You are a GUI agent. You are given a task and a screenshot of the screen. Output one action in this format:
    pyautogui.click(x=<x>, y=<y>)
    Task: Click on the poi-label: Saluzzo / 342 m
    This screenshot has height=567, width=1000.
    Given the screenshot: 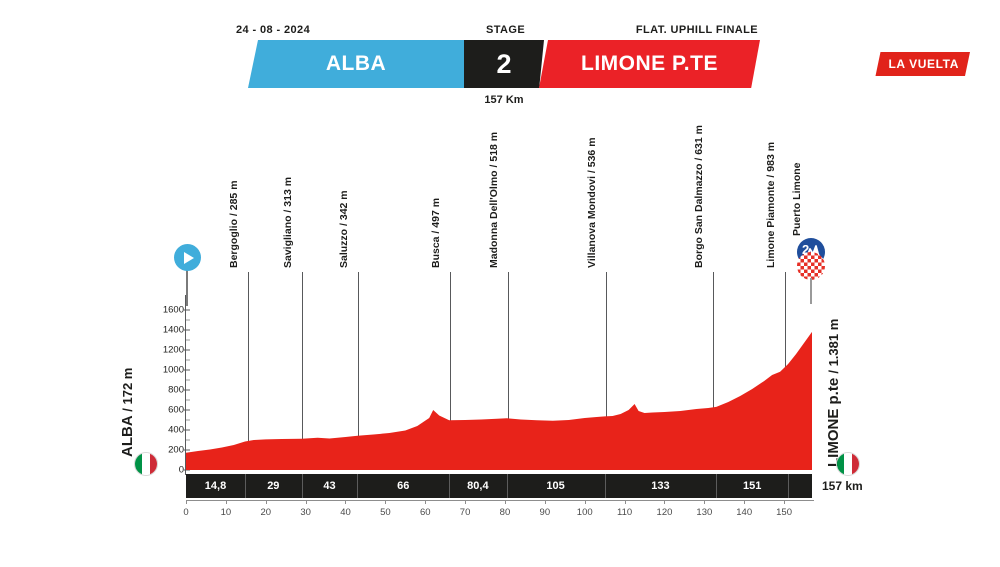 What is the action you would take?
    pyautogui.click(x=344, y=229)
    